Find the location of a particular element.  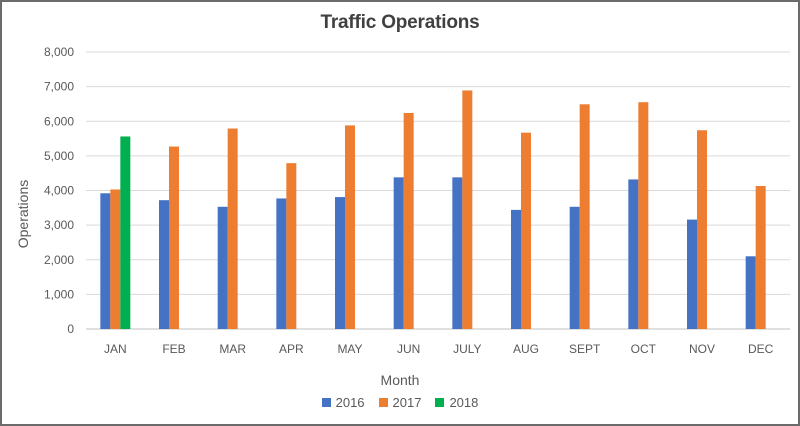

x-tick-label: JULY is located at coordinates (467, 349).